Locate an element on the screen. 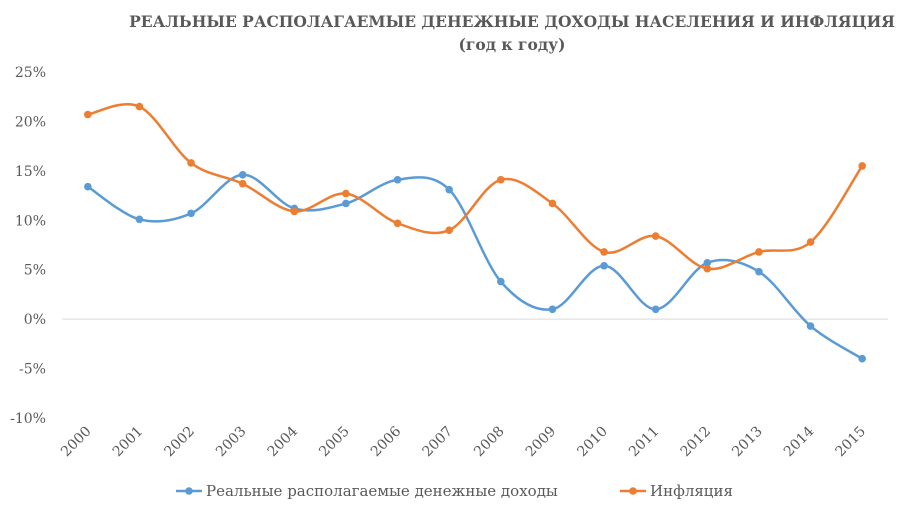 Image resolution: width=904 pixels, height=514 pixels. x-tick-label: 2012 is located at coordinates (696, 442).